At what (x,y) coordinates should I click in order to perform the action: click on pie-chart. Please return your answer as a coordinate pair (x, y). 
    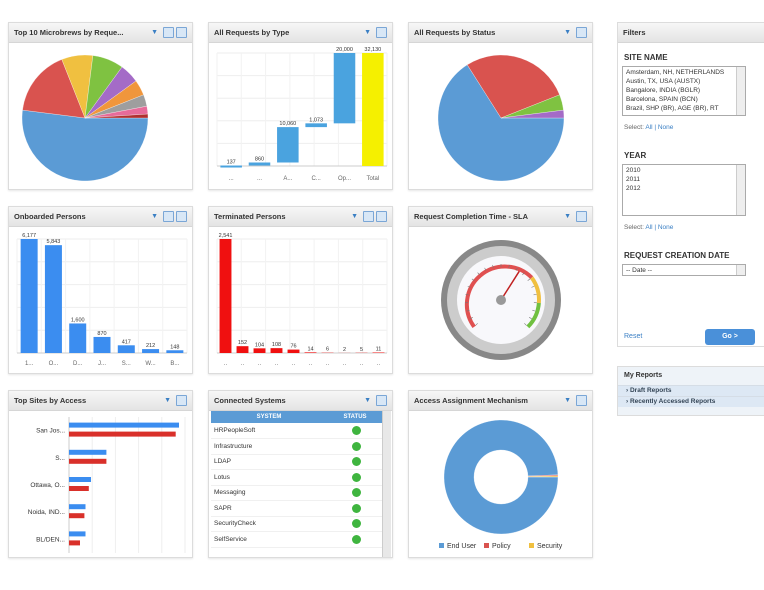
    Looking at the image, I should click on (501, 118).